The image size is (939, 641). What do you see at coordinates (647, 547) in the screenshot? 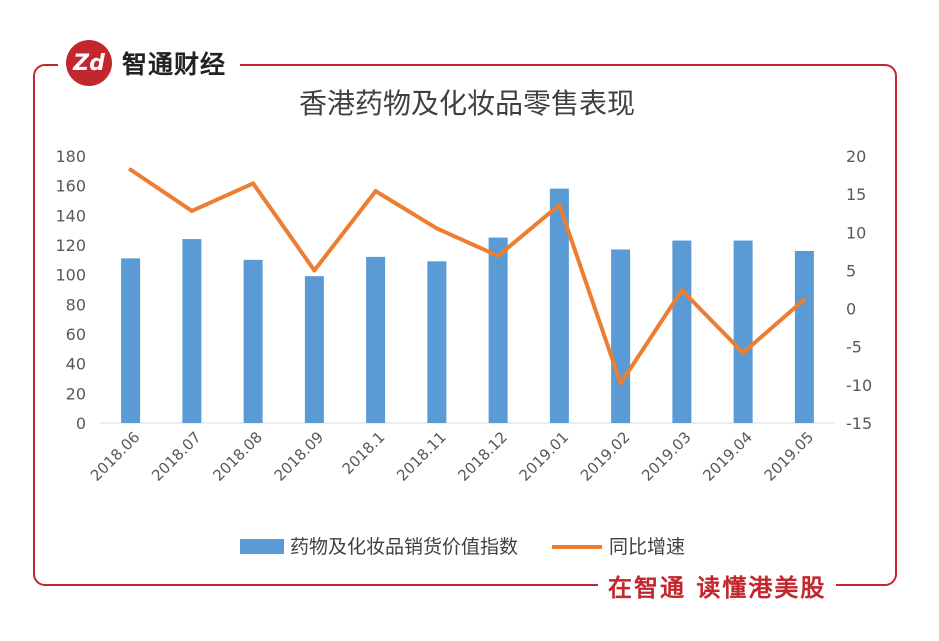
I see `legend-line-label: 同比增速` at bounding box center [647, 547].